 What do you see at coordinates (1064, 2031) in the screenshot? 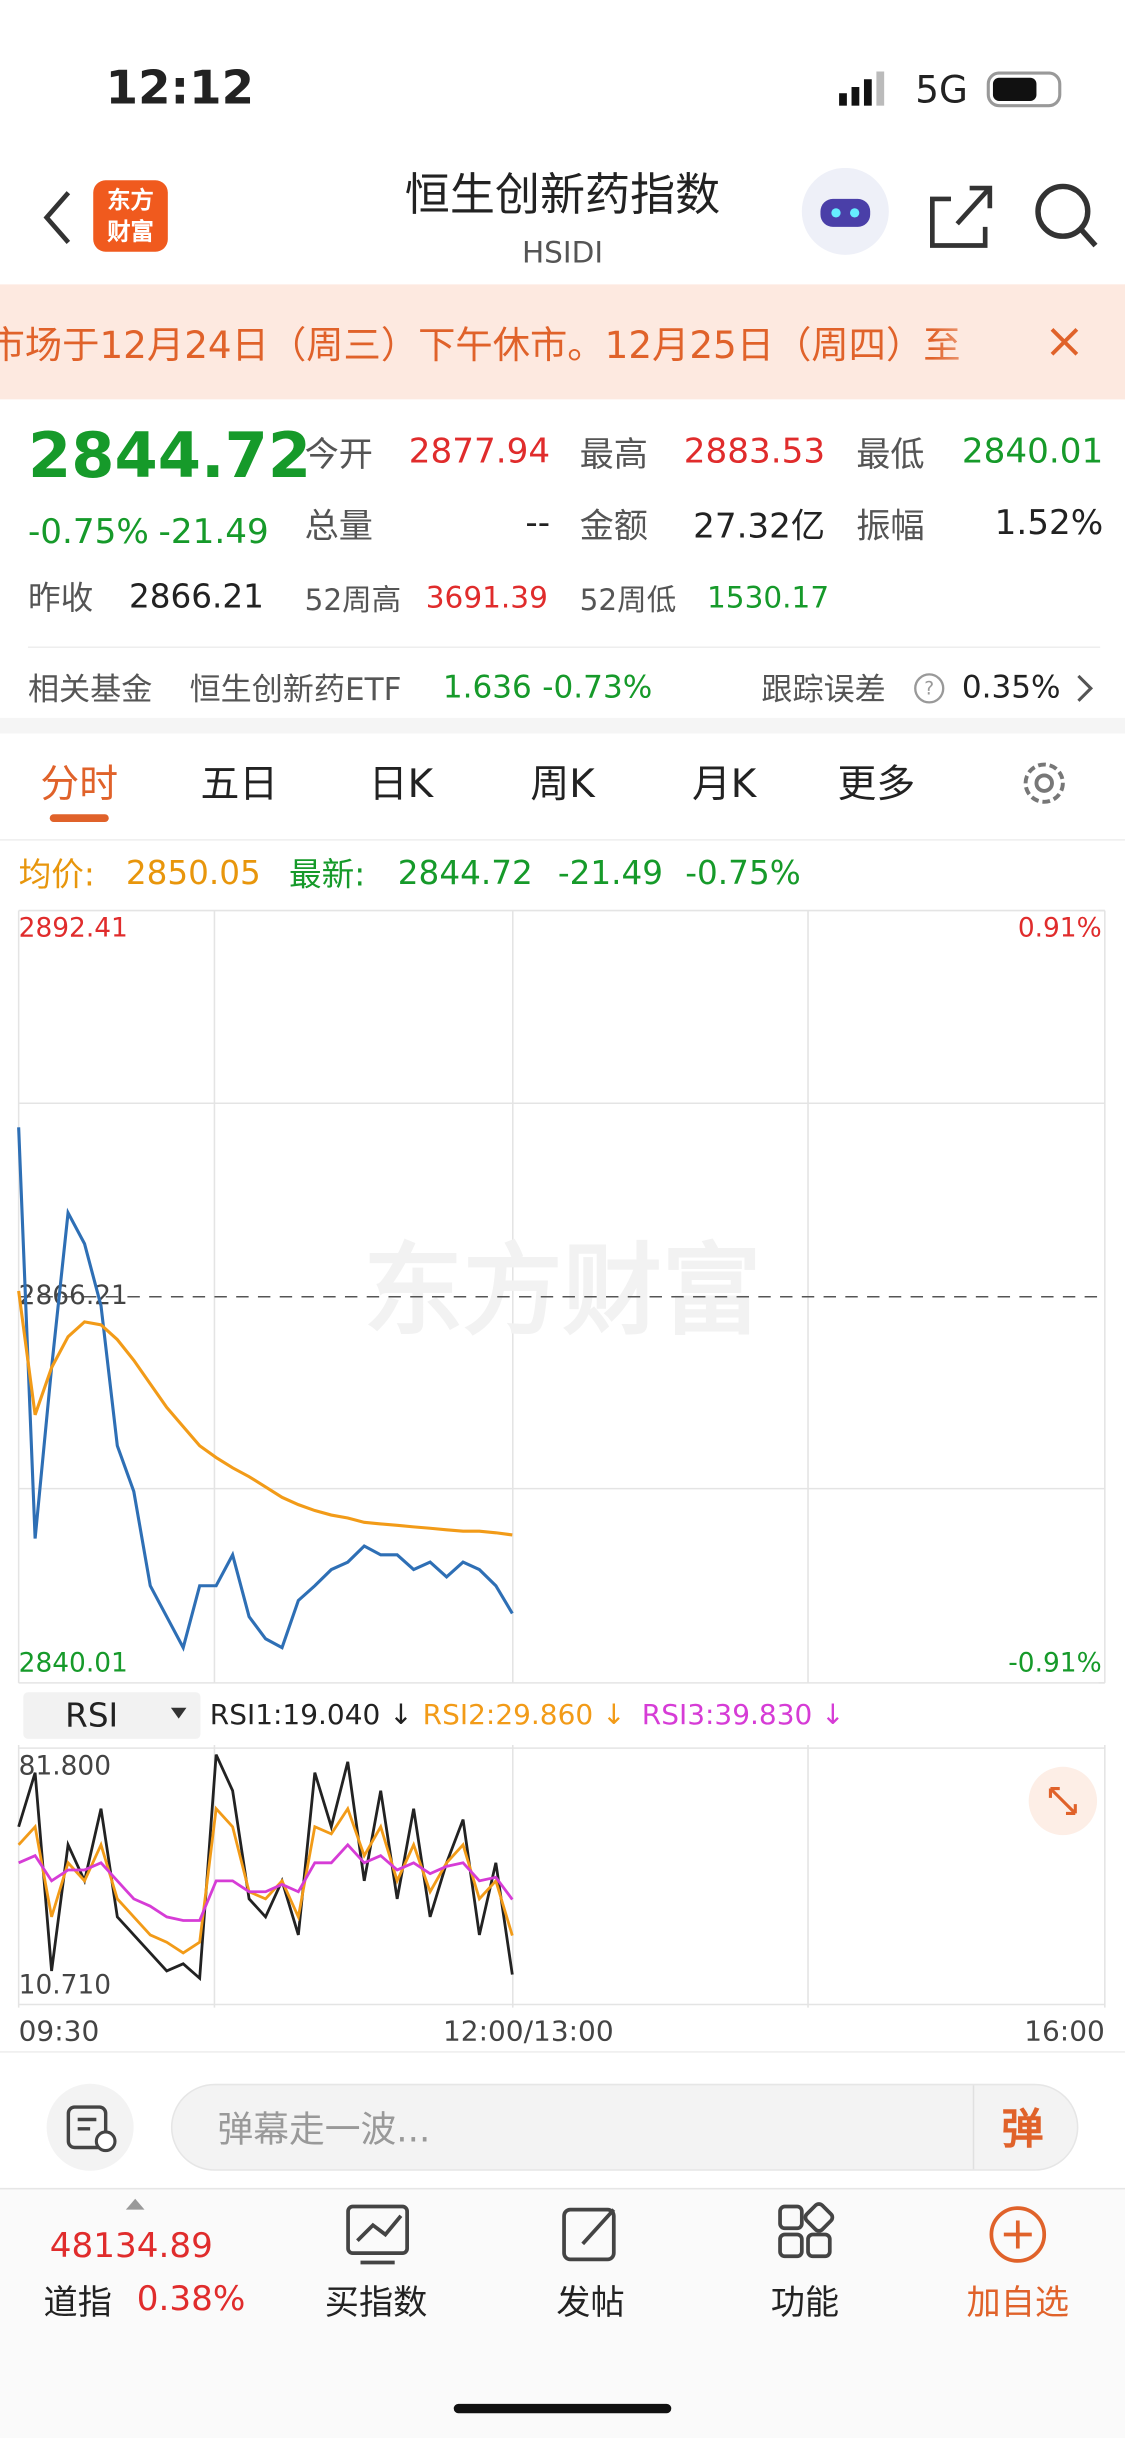
I see `x-tick-label: 16:00` at bounding box center [1064, 2031].